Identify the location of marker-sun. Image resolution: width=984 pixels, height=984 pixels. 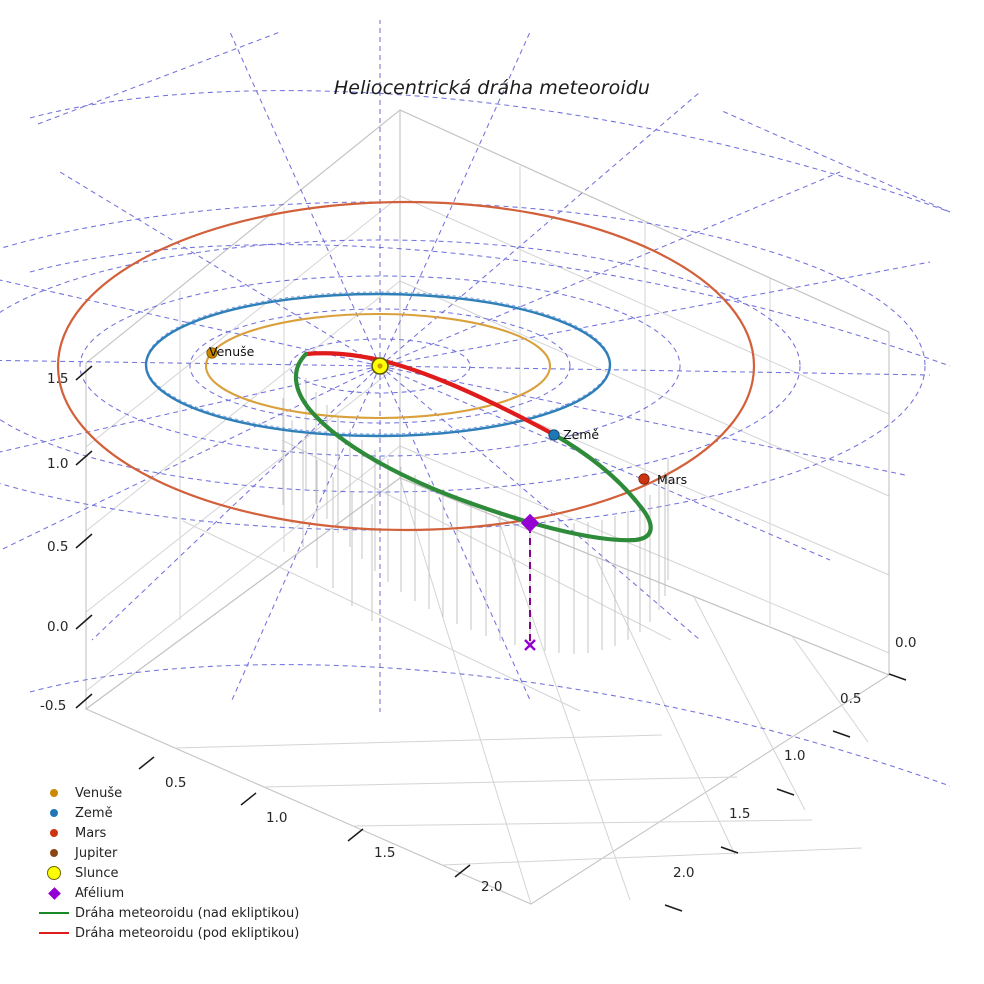
(380, 366).